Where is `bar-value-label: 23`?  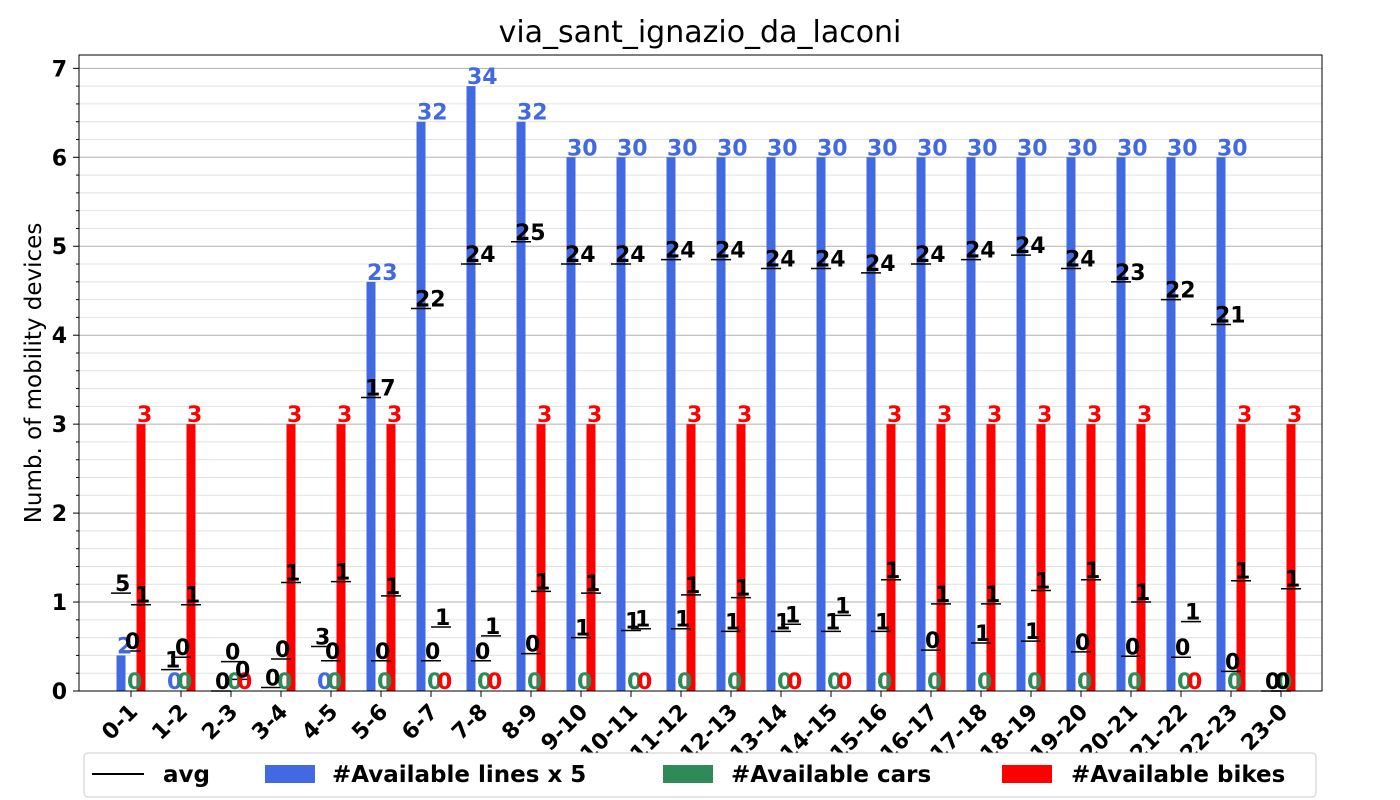
bar-value-label: 23 is located at coordinates (382, 273).